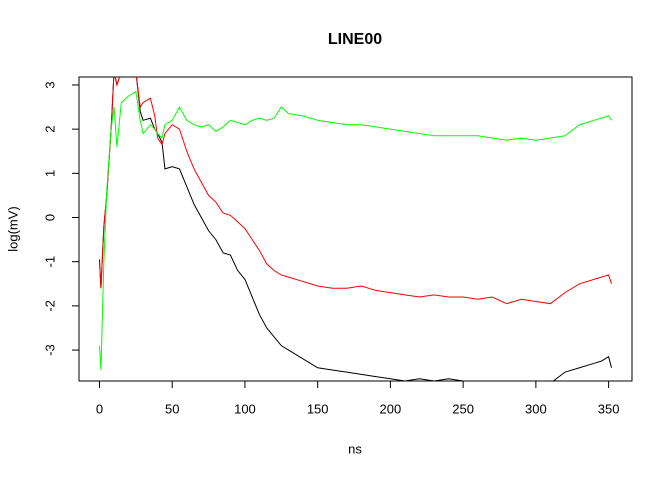 The width and height of the screenshot is (672, 485). What do you see at coordinates (99, 408) in the screenshot?
I see `x-tick-label: 0` at bounding box center [99, 408].